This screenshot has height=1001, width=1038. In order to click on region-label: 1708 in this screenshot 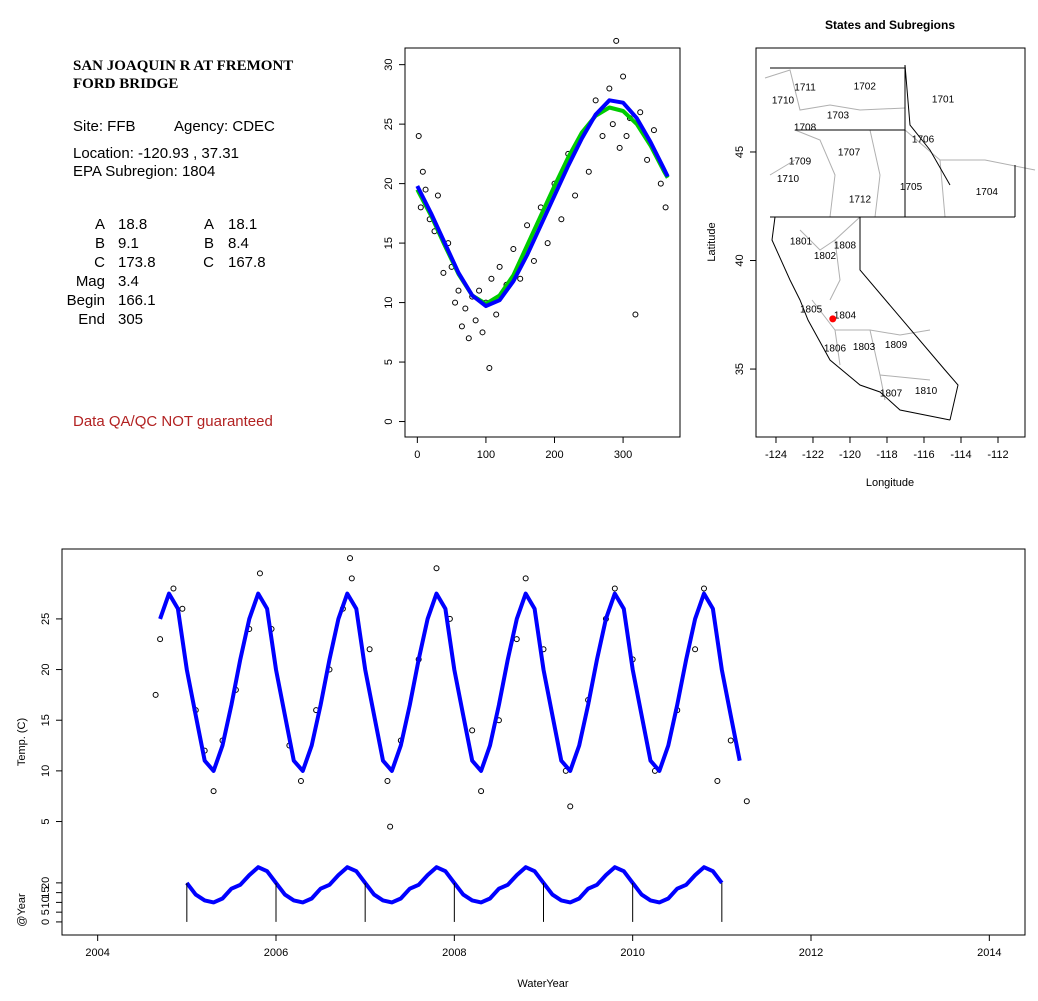, I will do `click(805, 128)`.